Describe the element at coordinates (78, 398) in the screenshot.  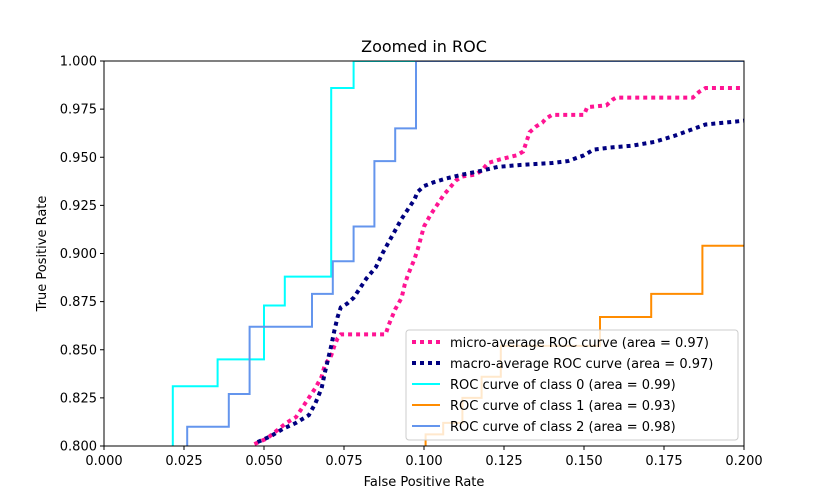
I see `y-tick-label: 0.825` at that location.